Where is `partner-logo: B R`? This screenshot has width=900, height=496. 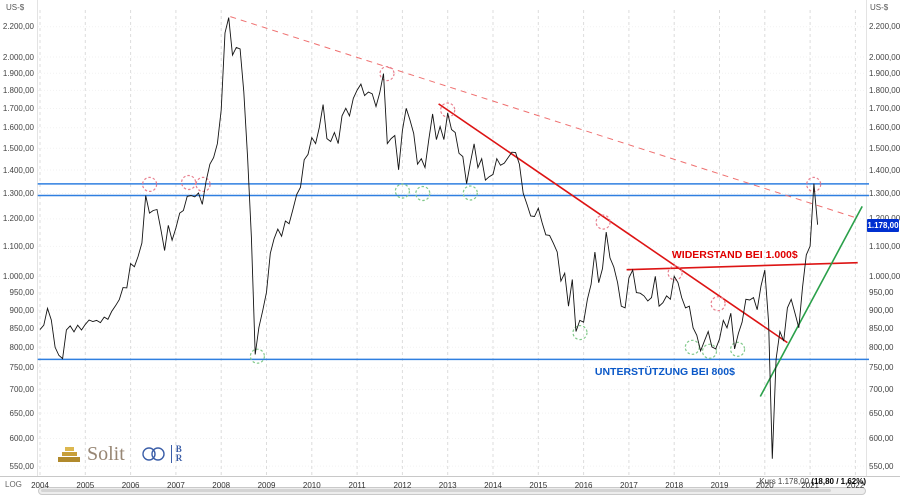 partner-logo: B R is located at coordinates (162, 454).